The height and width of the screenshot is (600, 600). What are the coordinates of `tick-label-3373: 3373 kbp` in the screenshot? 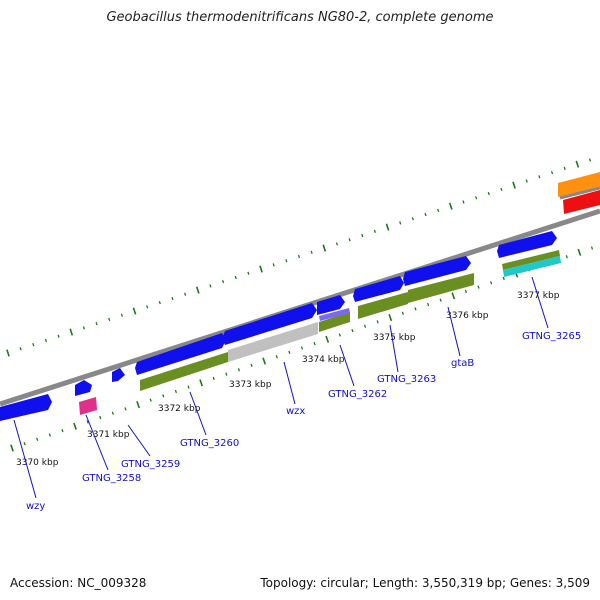 It's located at (250, 385).